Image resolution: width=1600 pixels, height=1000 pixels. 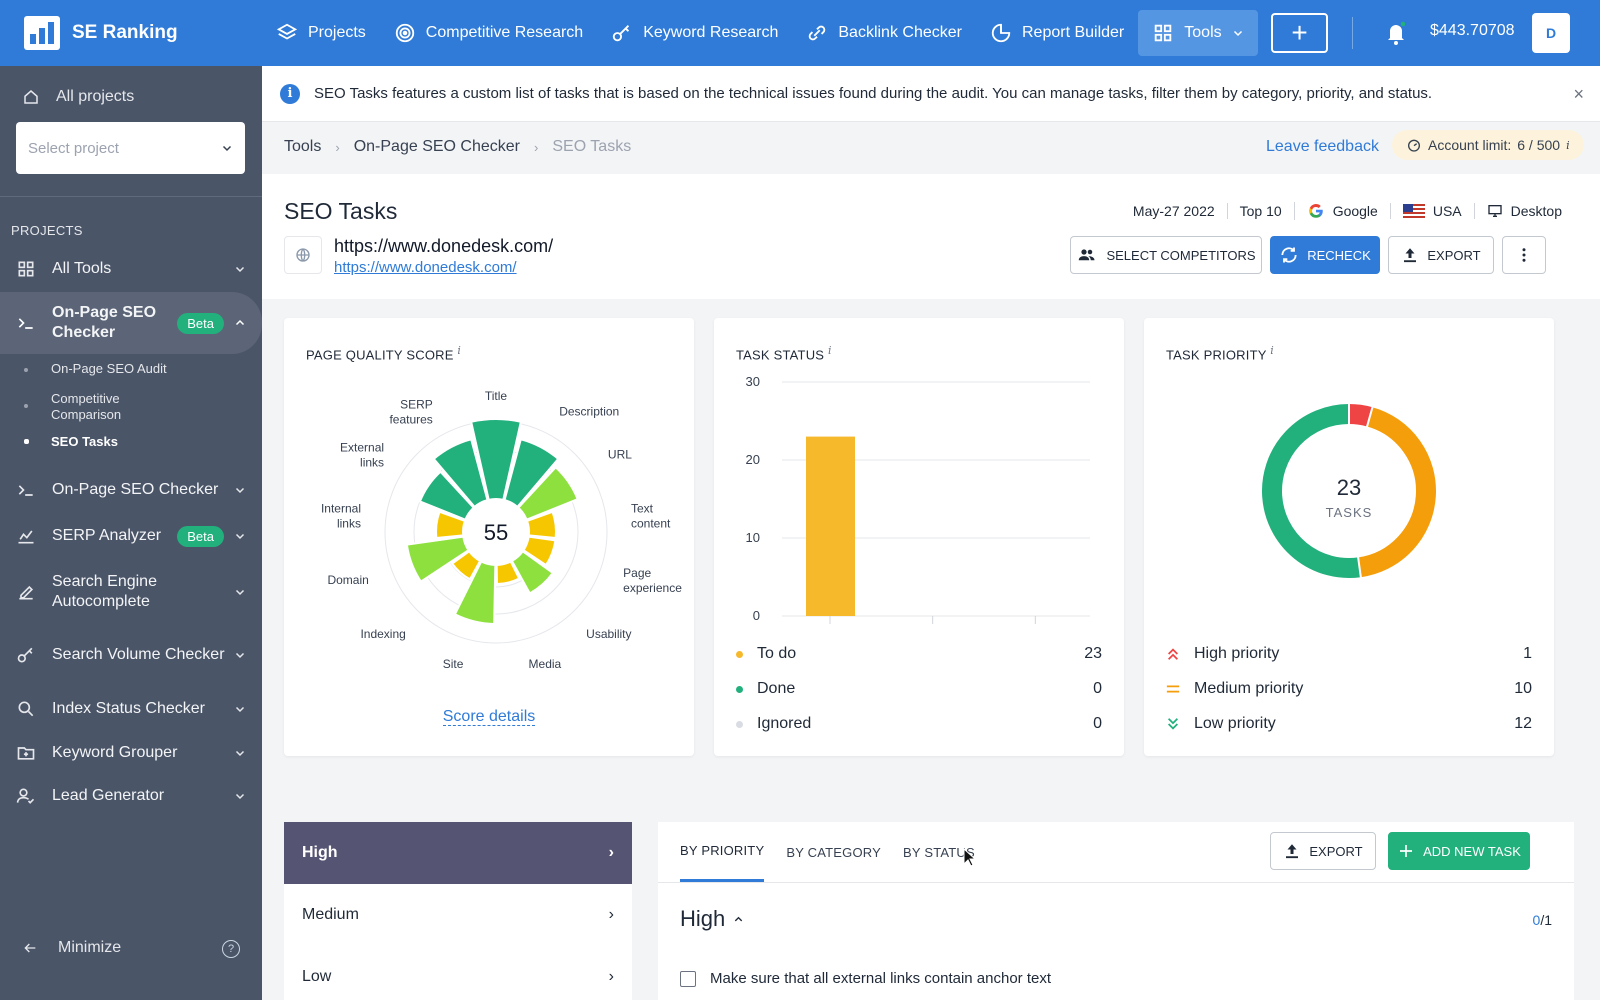 I want to click on nav-report-builder: Report Builder, so click(x=1057, y=33).